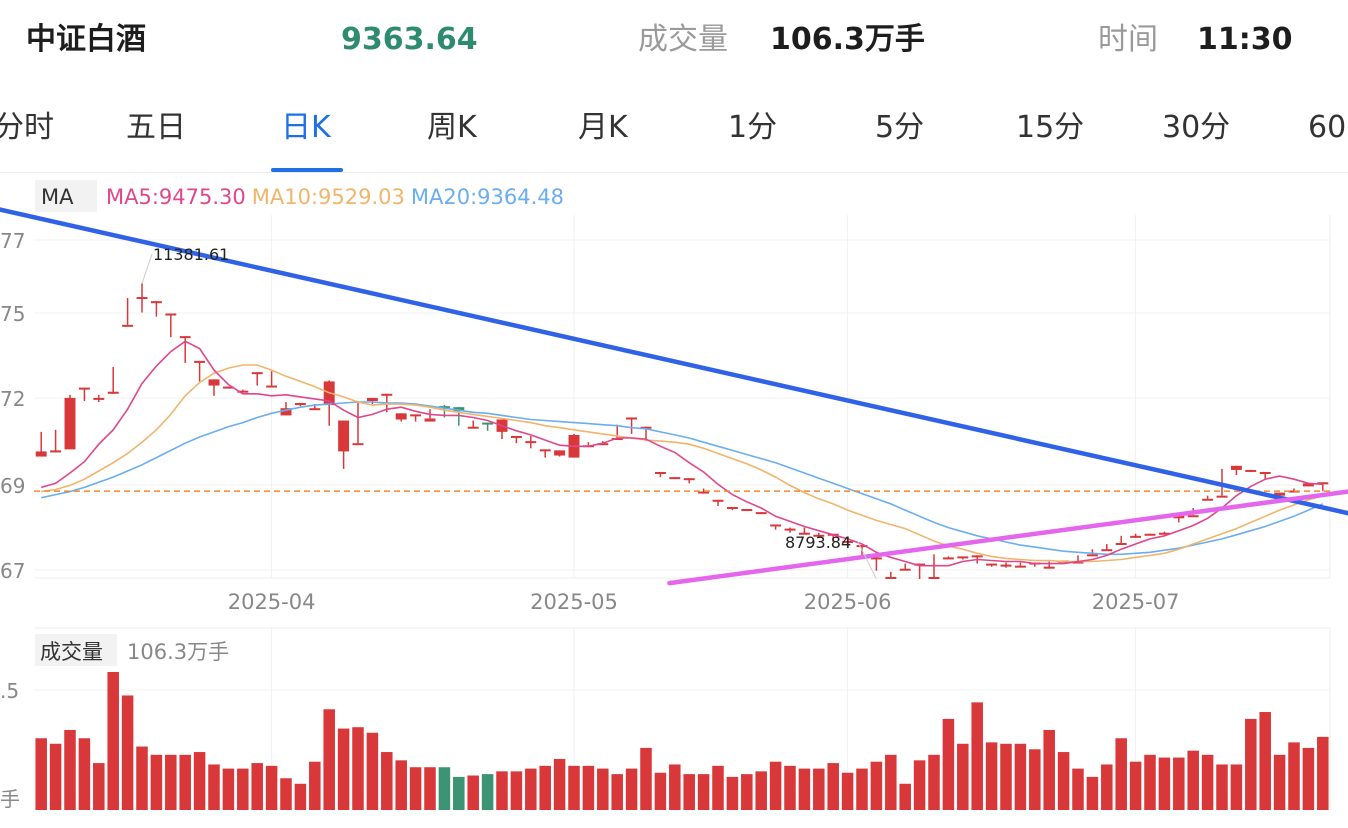  Describe the element at coordinates (12, 571) in the screenshot. I see `price-tick-label: 67` at that location.